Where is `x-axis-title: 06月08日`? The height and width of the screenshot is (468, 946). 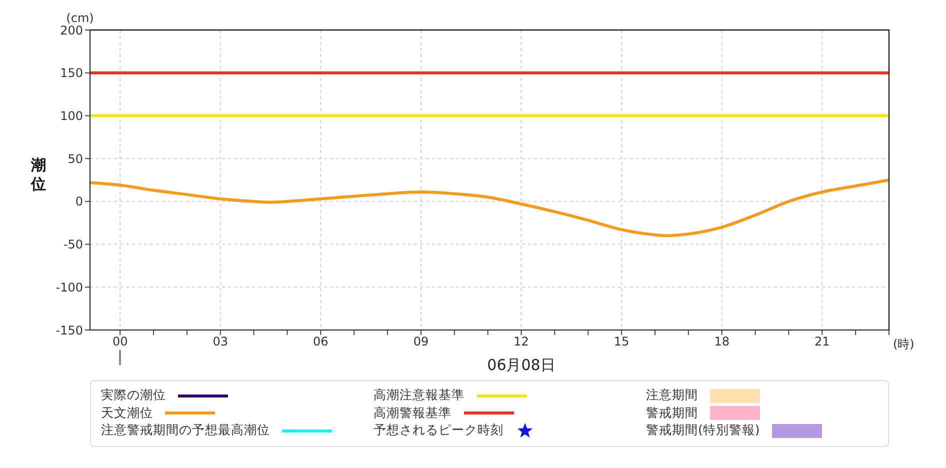 x-axis-title: 06月08日 is located at coordinates (521, 365).